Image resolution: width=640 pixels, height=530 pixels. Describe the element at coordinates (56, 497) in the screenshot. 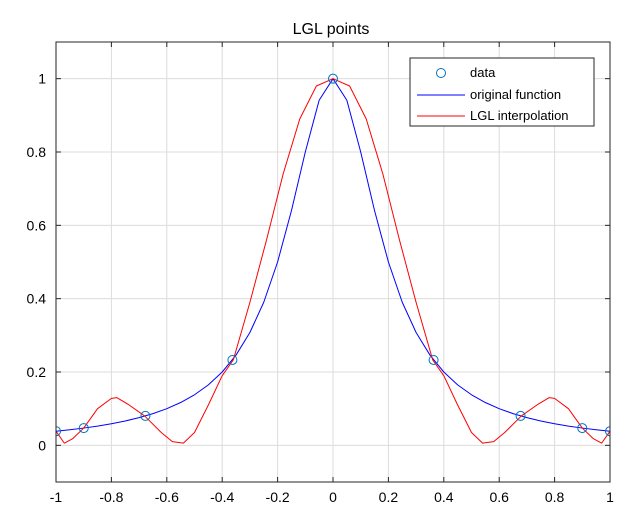

I see `x-tick-label: -1` at that location.